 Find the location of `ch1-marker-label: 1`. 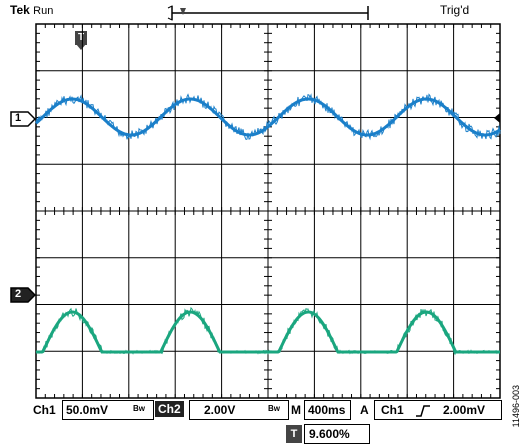

ch1-marker-label: 1 is located at coordinates (18, 118).